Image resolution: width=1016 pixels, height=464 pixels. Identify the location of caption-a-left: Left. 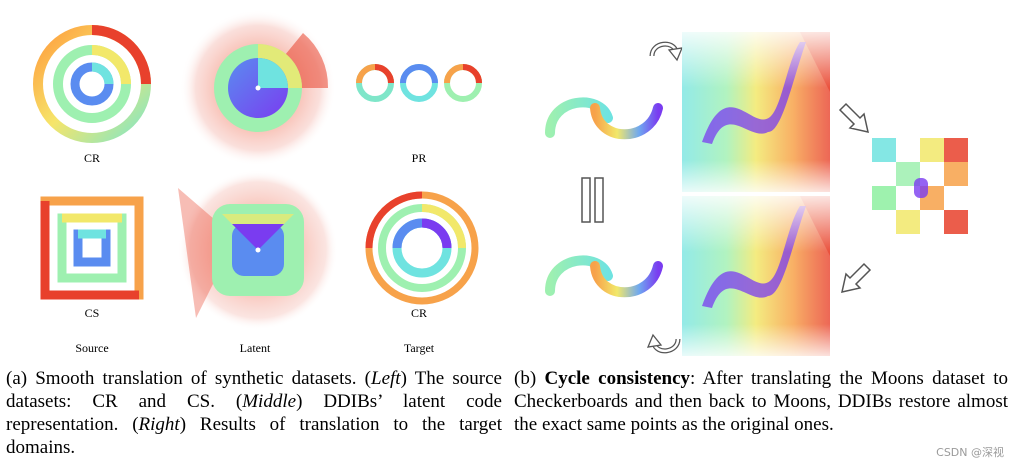
(386, 378).